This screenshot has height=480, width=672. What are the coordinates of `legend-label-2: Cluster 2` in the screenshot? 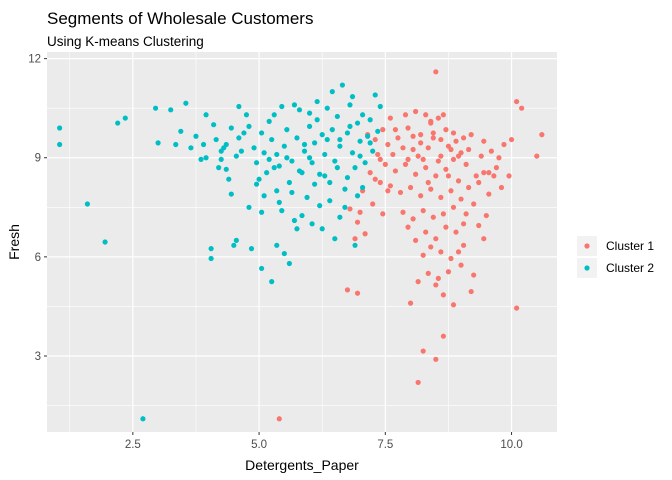 It's located at (630, 268).